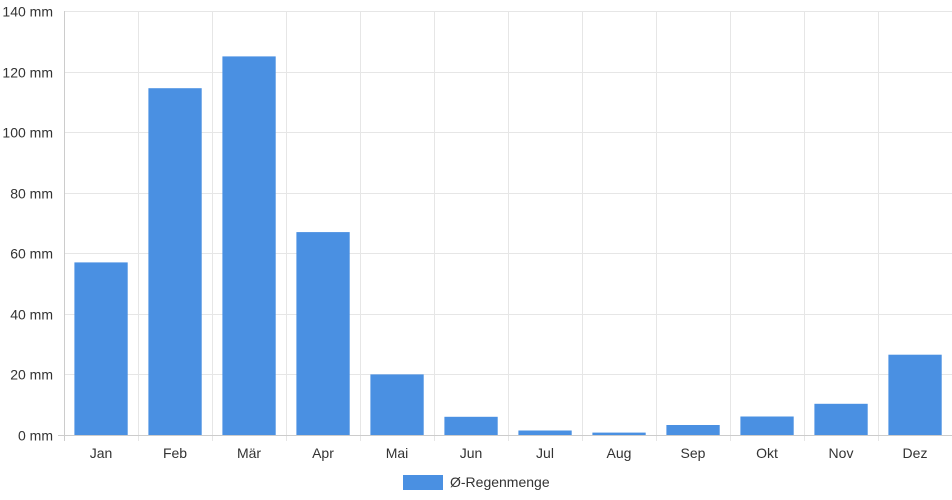 The height and width of the screenshot is (500, 952). Describe the element at coordinates (471, 425) in the screenshot. I see `bar-jun` at that location.